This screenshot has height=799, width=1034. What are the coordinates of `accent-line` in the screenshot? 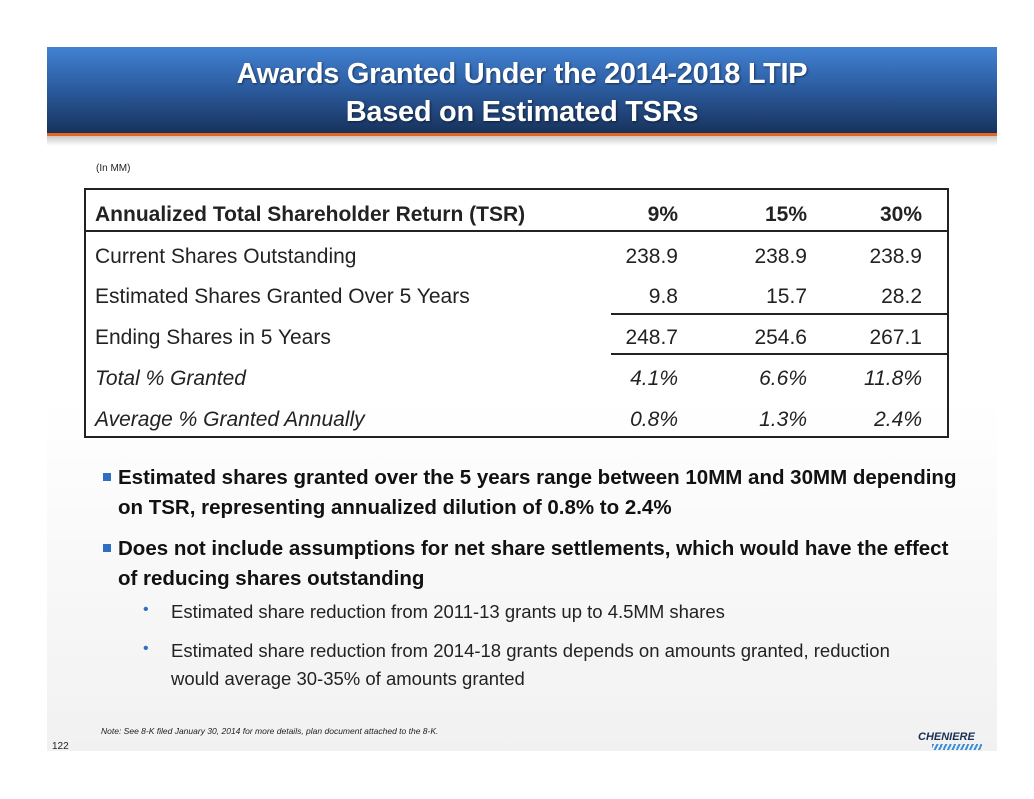 It's located at (522, 134).